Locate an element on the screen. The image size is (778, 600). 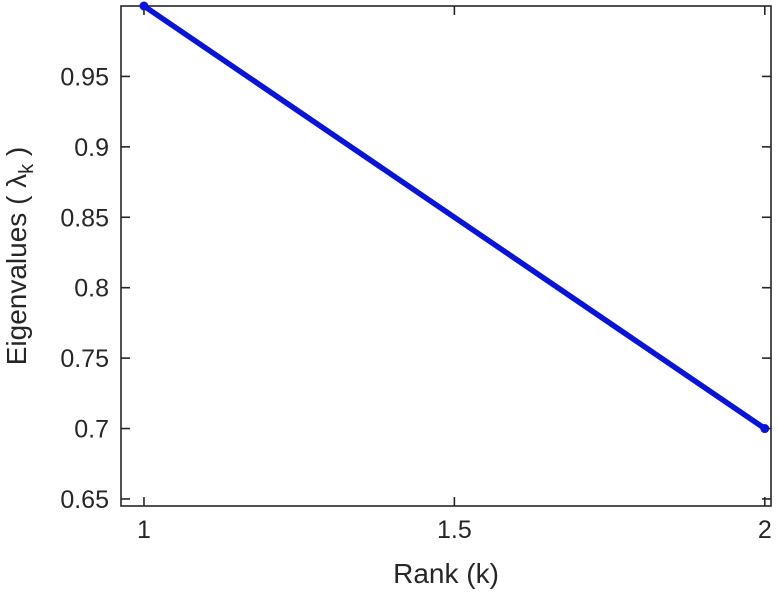
y-tick-label: 0.9 is located at coordinates (91, 148).